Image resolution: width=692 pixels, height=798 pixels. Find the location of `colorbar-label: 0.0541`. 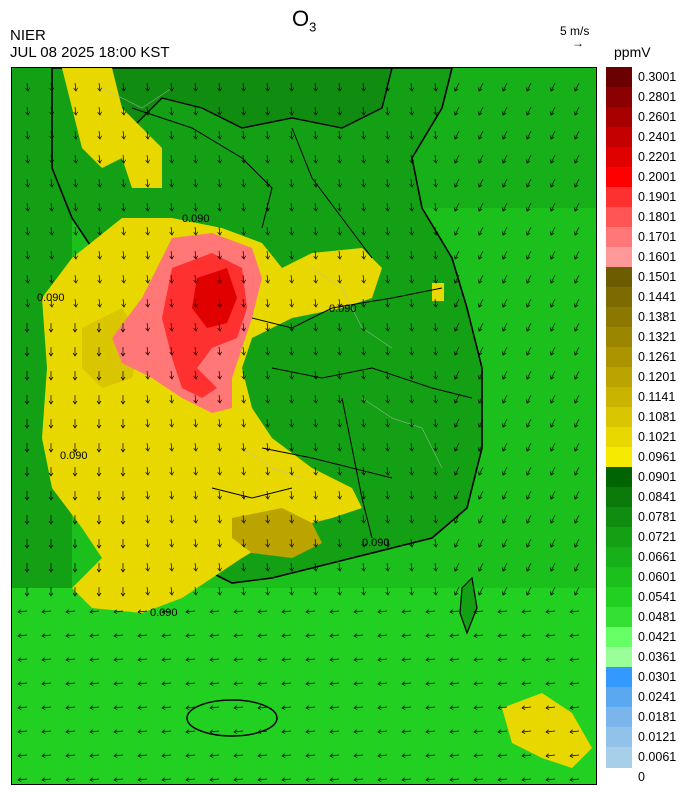

colorbar-label: 0.0541 is located at coordinates (657, 597).